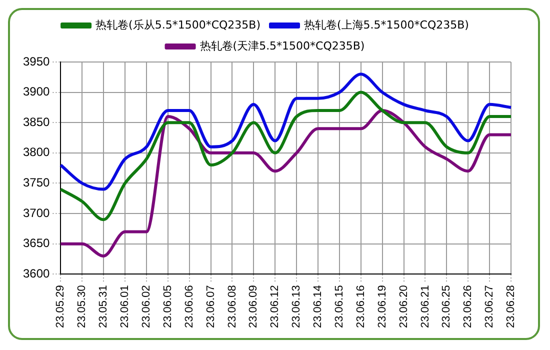 This screenshot has width=550, height=350. I want to click on y-tick-label: 3600, so click(36, 273).